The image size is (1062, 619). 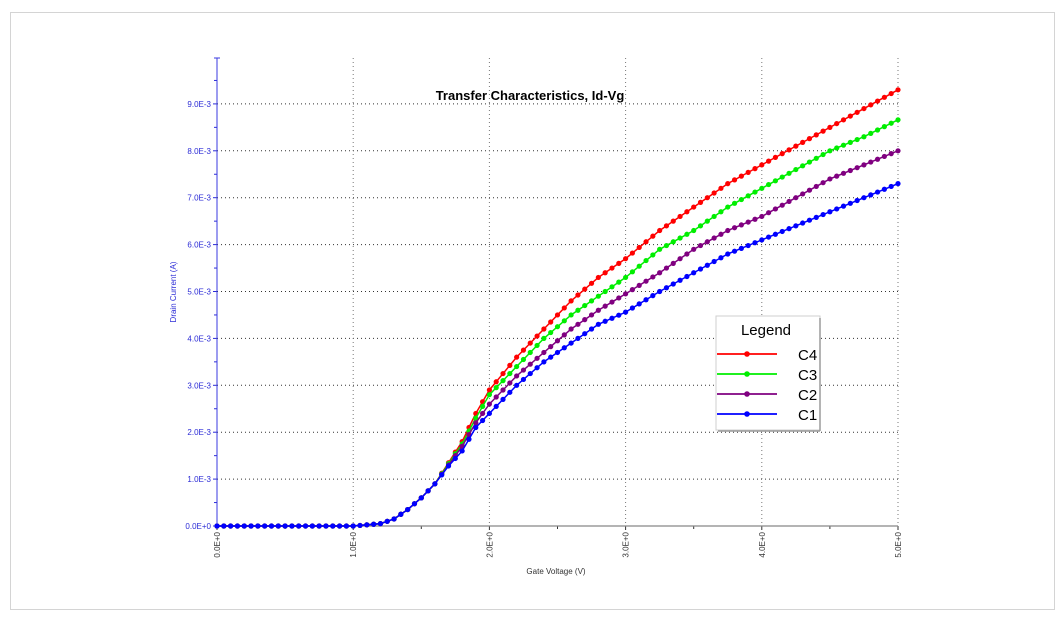 I want to click on y-tick-label: 3.0E-3, so click(x=199, y=385).